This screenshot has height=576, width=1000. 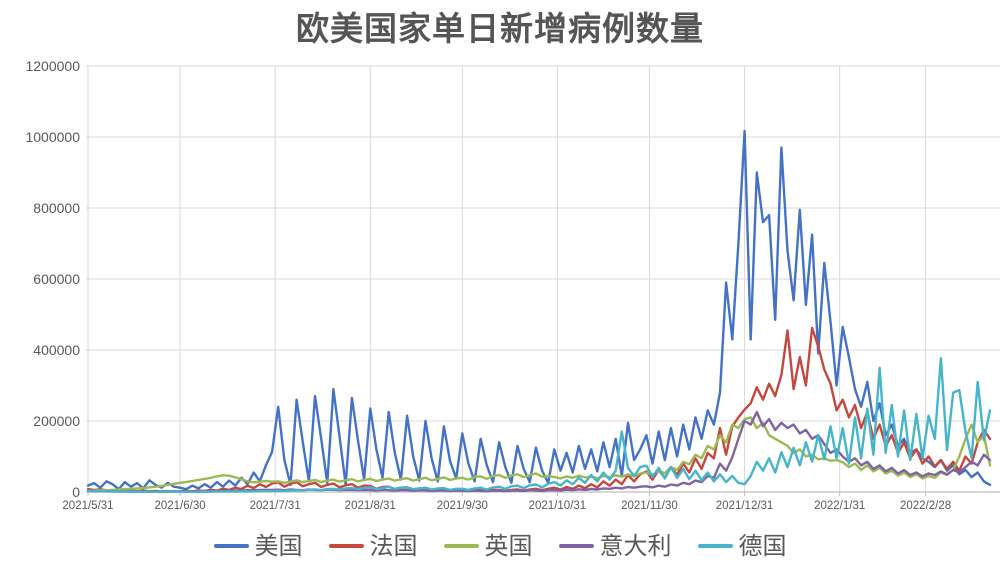 What do you see at coordinates (278, 546) in the screenshot?
I see `legend-label-us: 美国` at bounding box center [278, 546].